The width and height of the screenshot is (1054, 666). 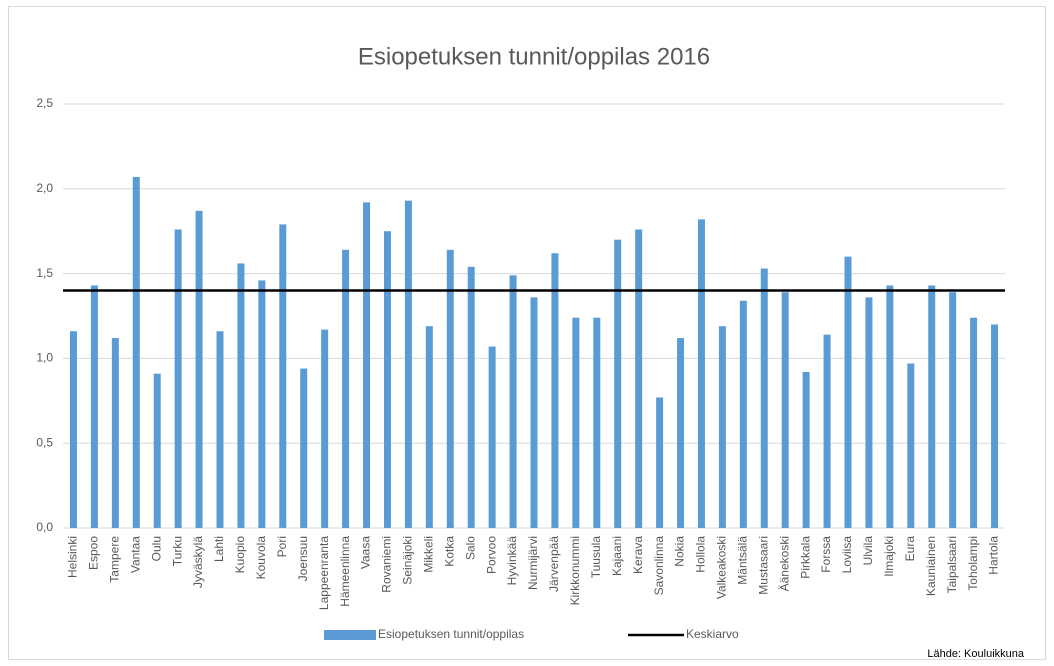 What do you see at coordinates (973, 563) in the screenshot?
I see `x-tick-label: Toholampi` at bounding box center [973, 563].